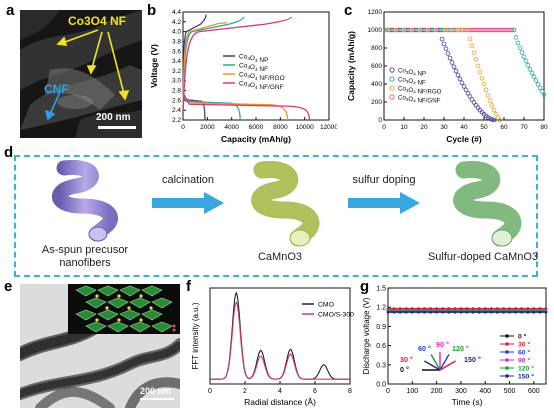 This screenshot has width=554, height=416. I want to click on y-tick-label-b: 2.4, so click(176, 110).